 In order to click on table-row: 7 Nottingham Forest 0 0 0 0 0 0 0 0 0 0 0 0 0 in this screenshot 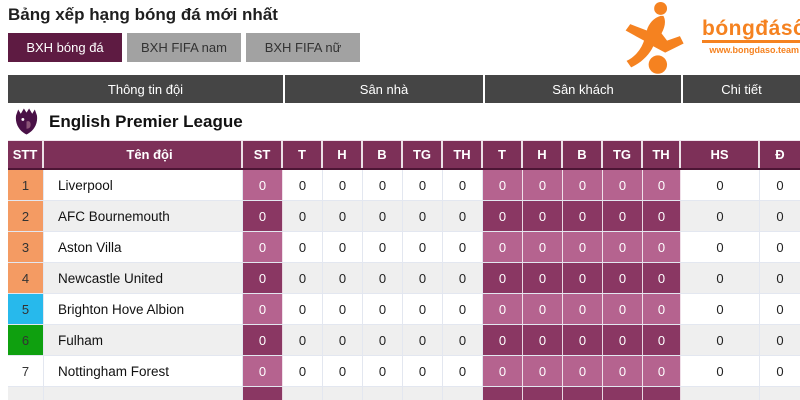, I will do `click(404, 371)`.